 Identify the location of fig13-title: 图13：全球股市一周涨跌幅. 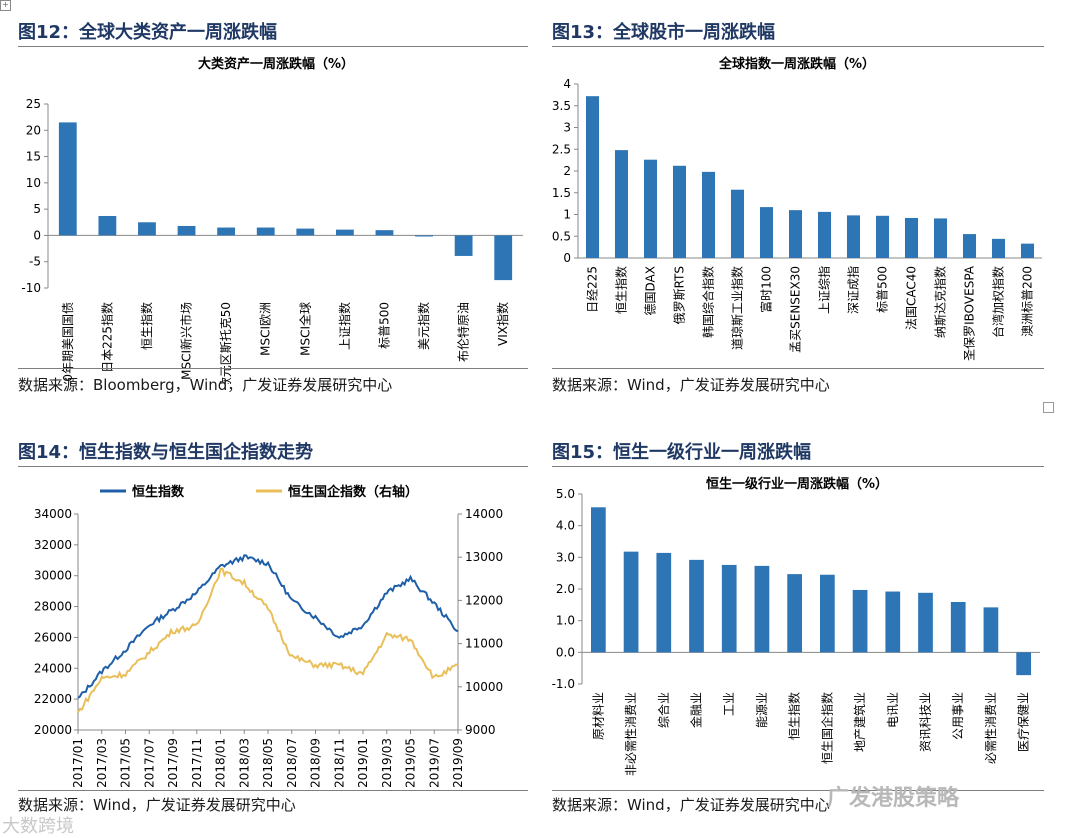
(664, 32).